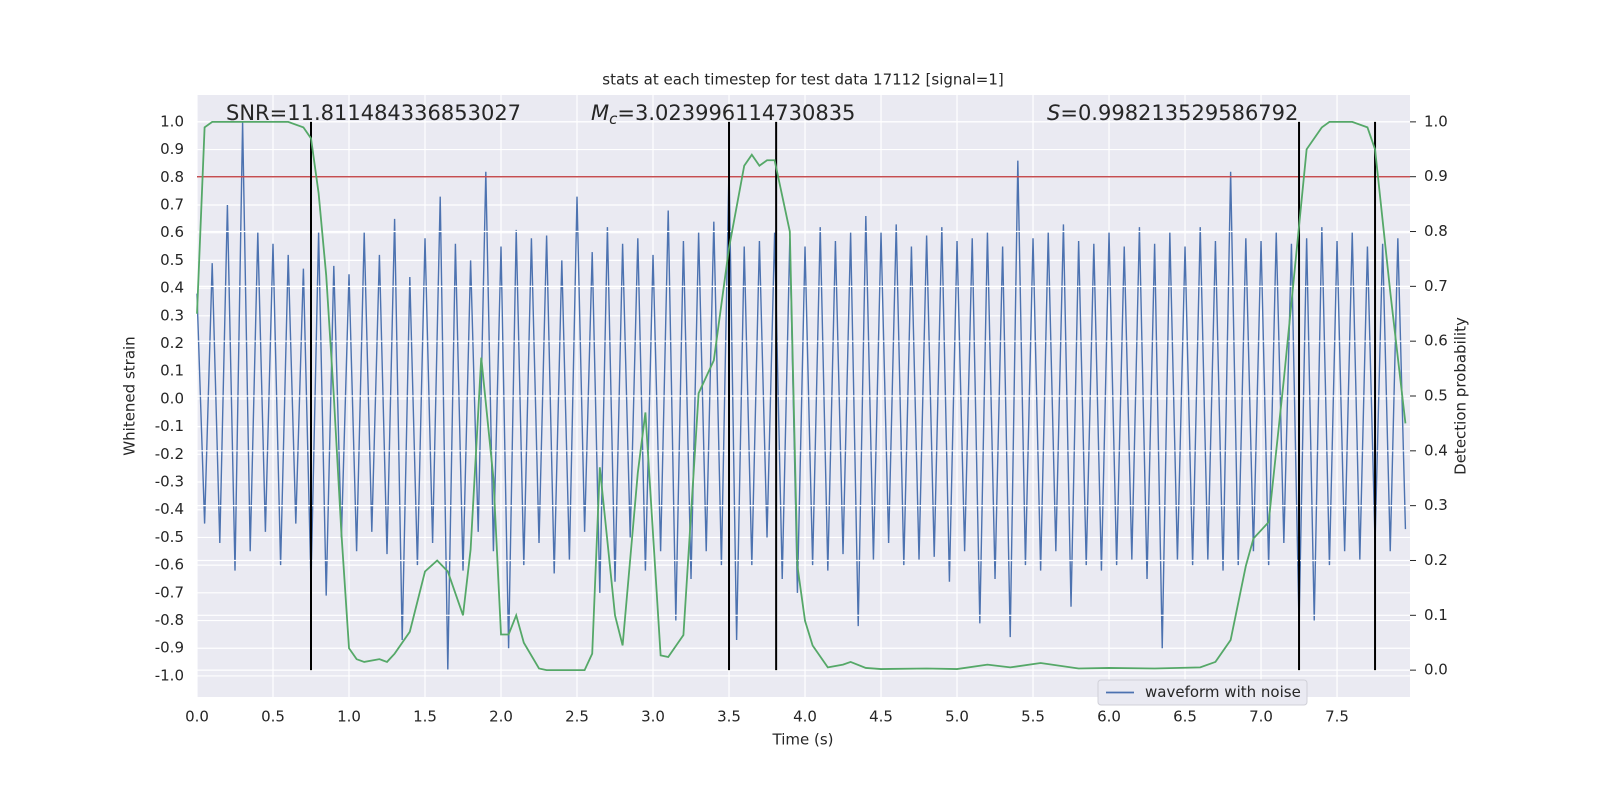 This screenshot has width=1600, height=800. Describe the element at coordinates (736, 113) in the screenshot. I see `annotation-text: =3.023996114730835` at that location.